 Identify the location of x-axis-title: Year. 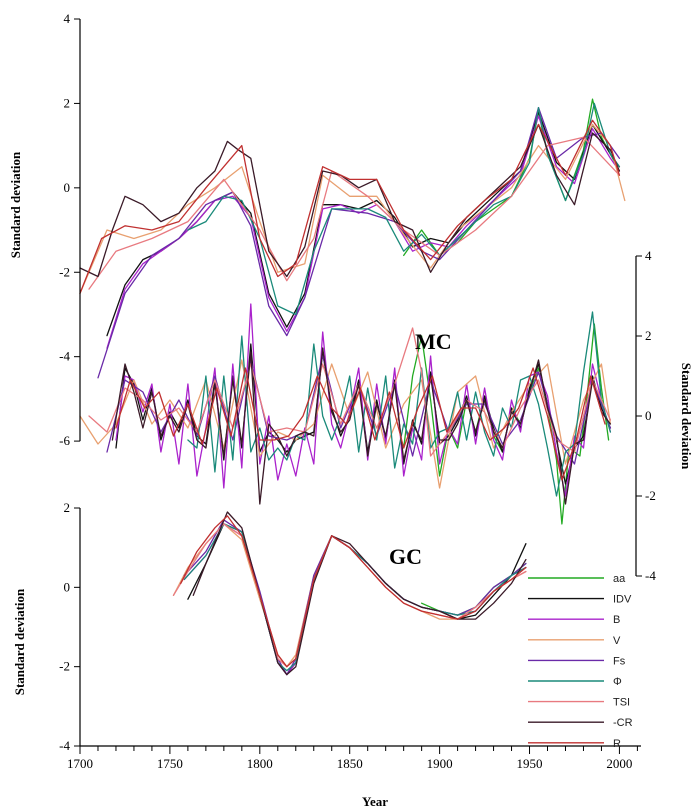
(375, 801).